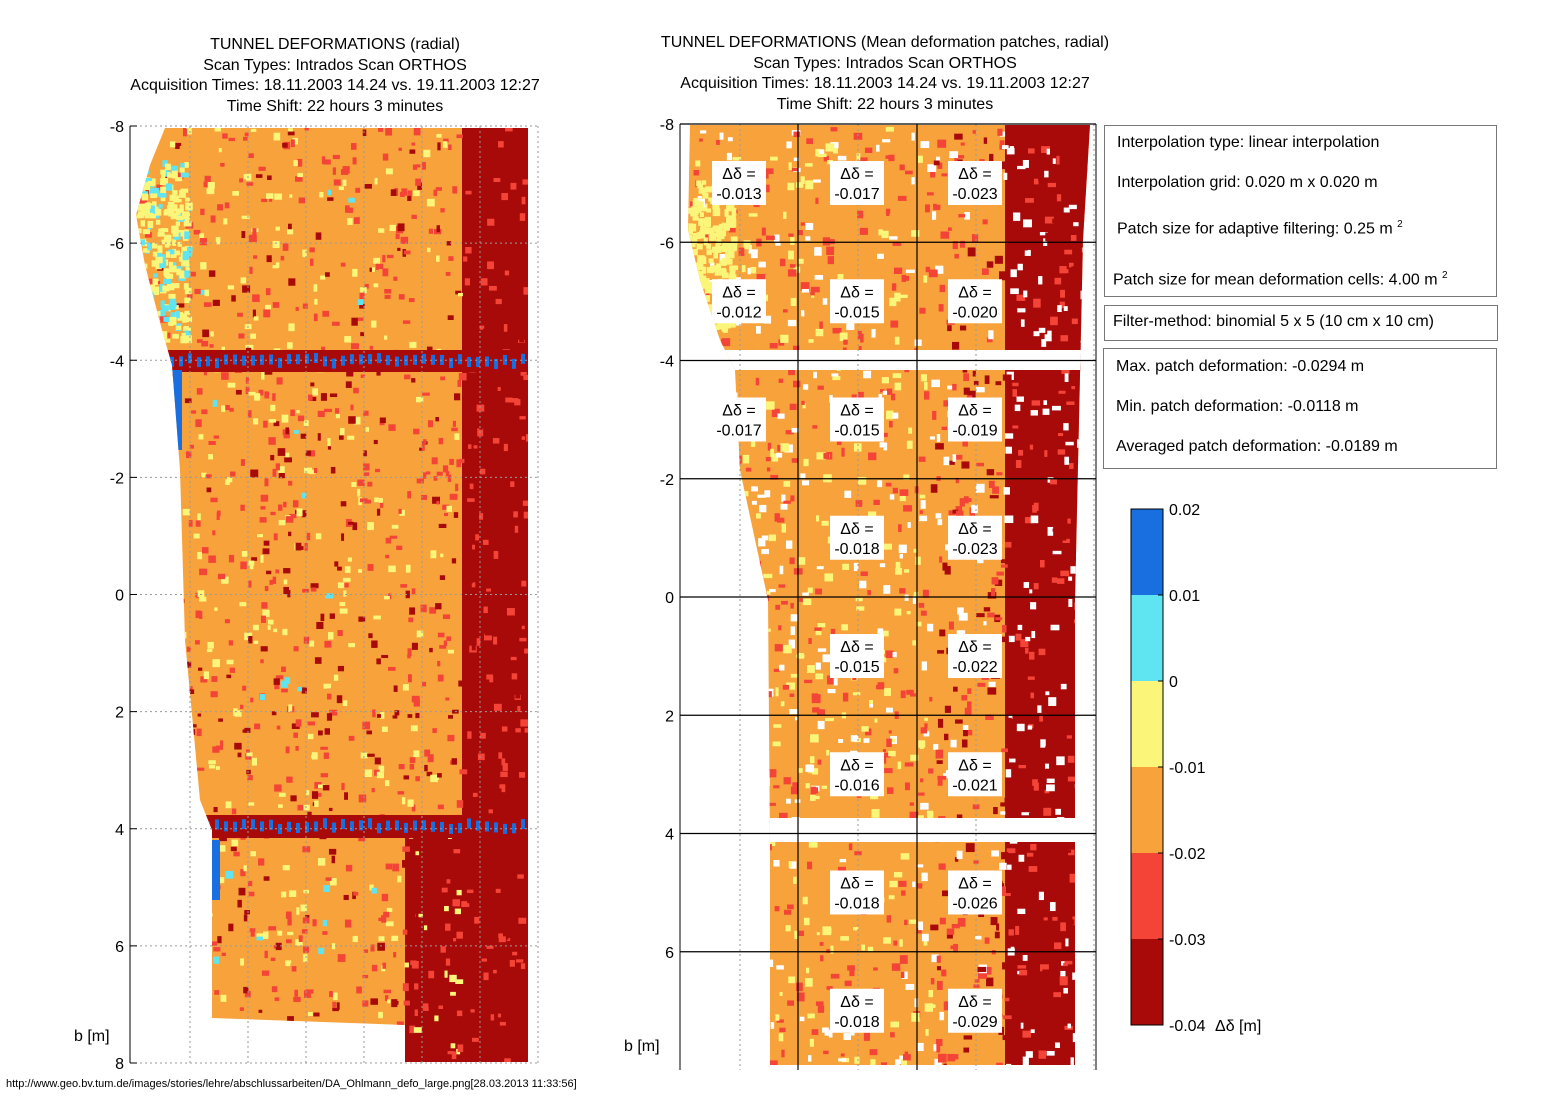  Describe the element at coordinates (857, 1010) in the screenshot. I see `patch-label: Δδ =-0.018` at that location.